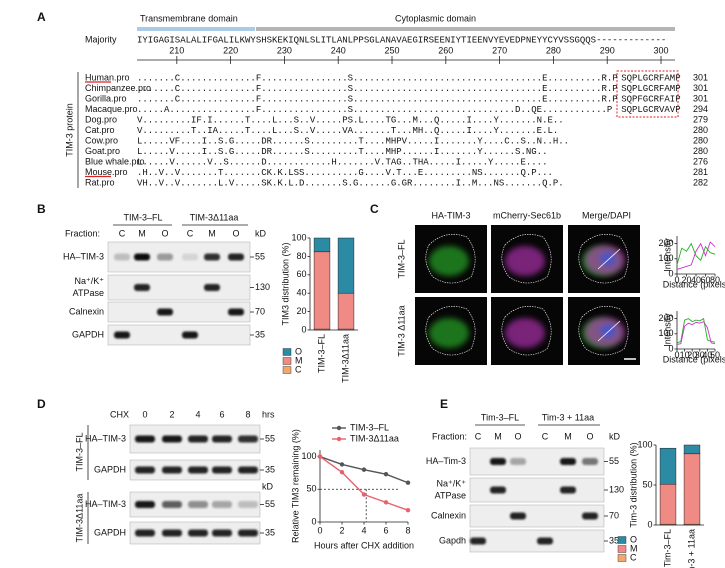 The height and width of the screenshot is (568, 725). I want to click on sequence-length: 301, so click(700, 98).